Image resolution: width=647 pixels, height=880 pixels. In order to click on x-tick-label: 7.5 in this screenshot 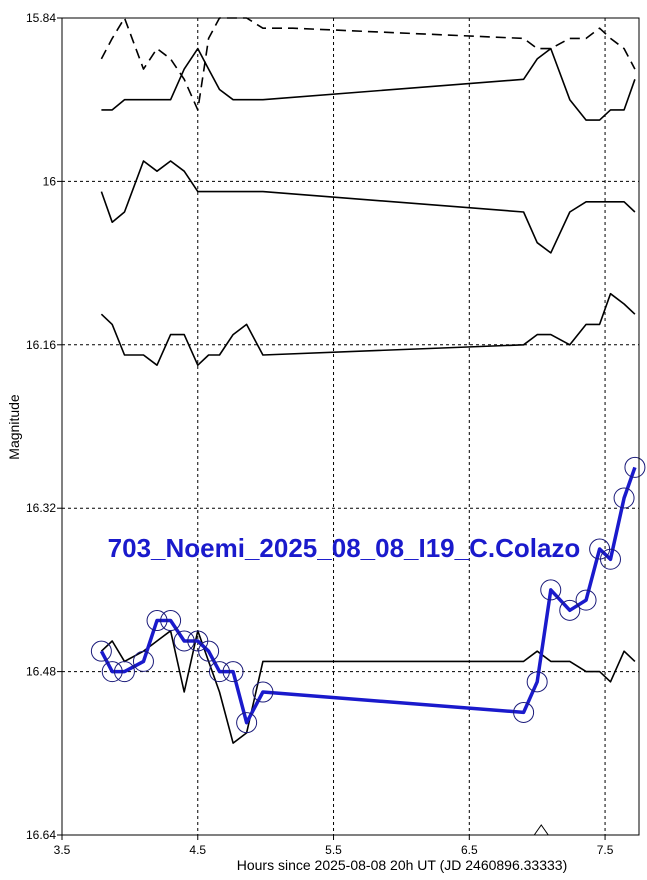, I will do `click(605, 850)`.